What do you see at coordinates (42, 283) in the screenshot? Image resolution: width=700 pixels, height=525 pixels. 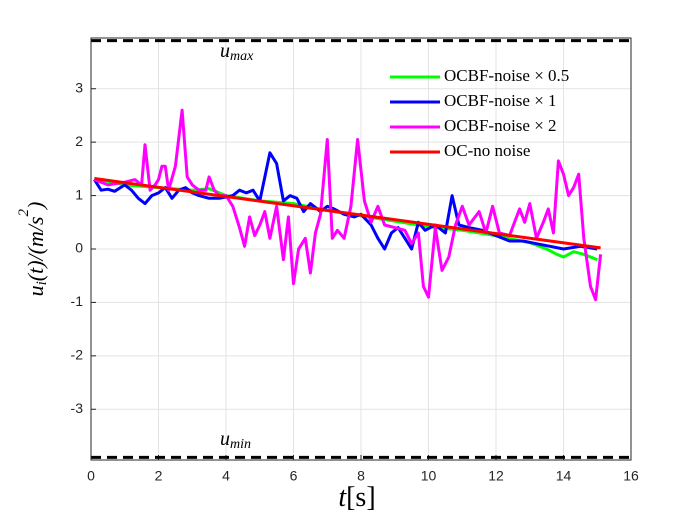 I see `y-axis-label-sub: i` at bounding box center [42, 283].